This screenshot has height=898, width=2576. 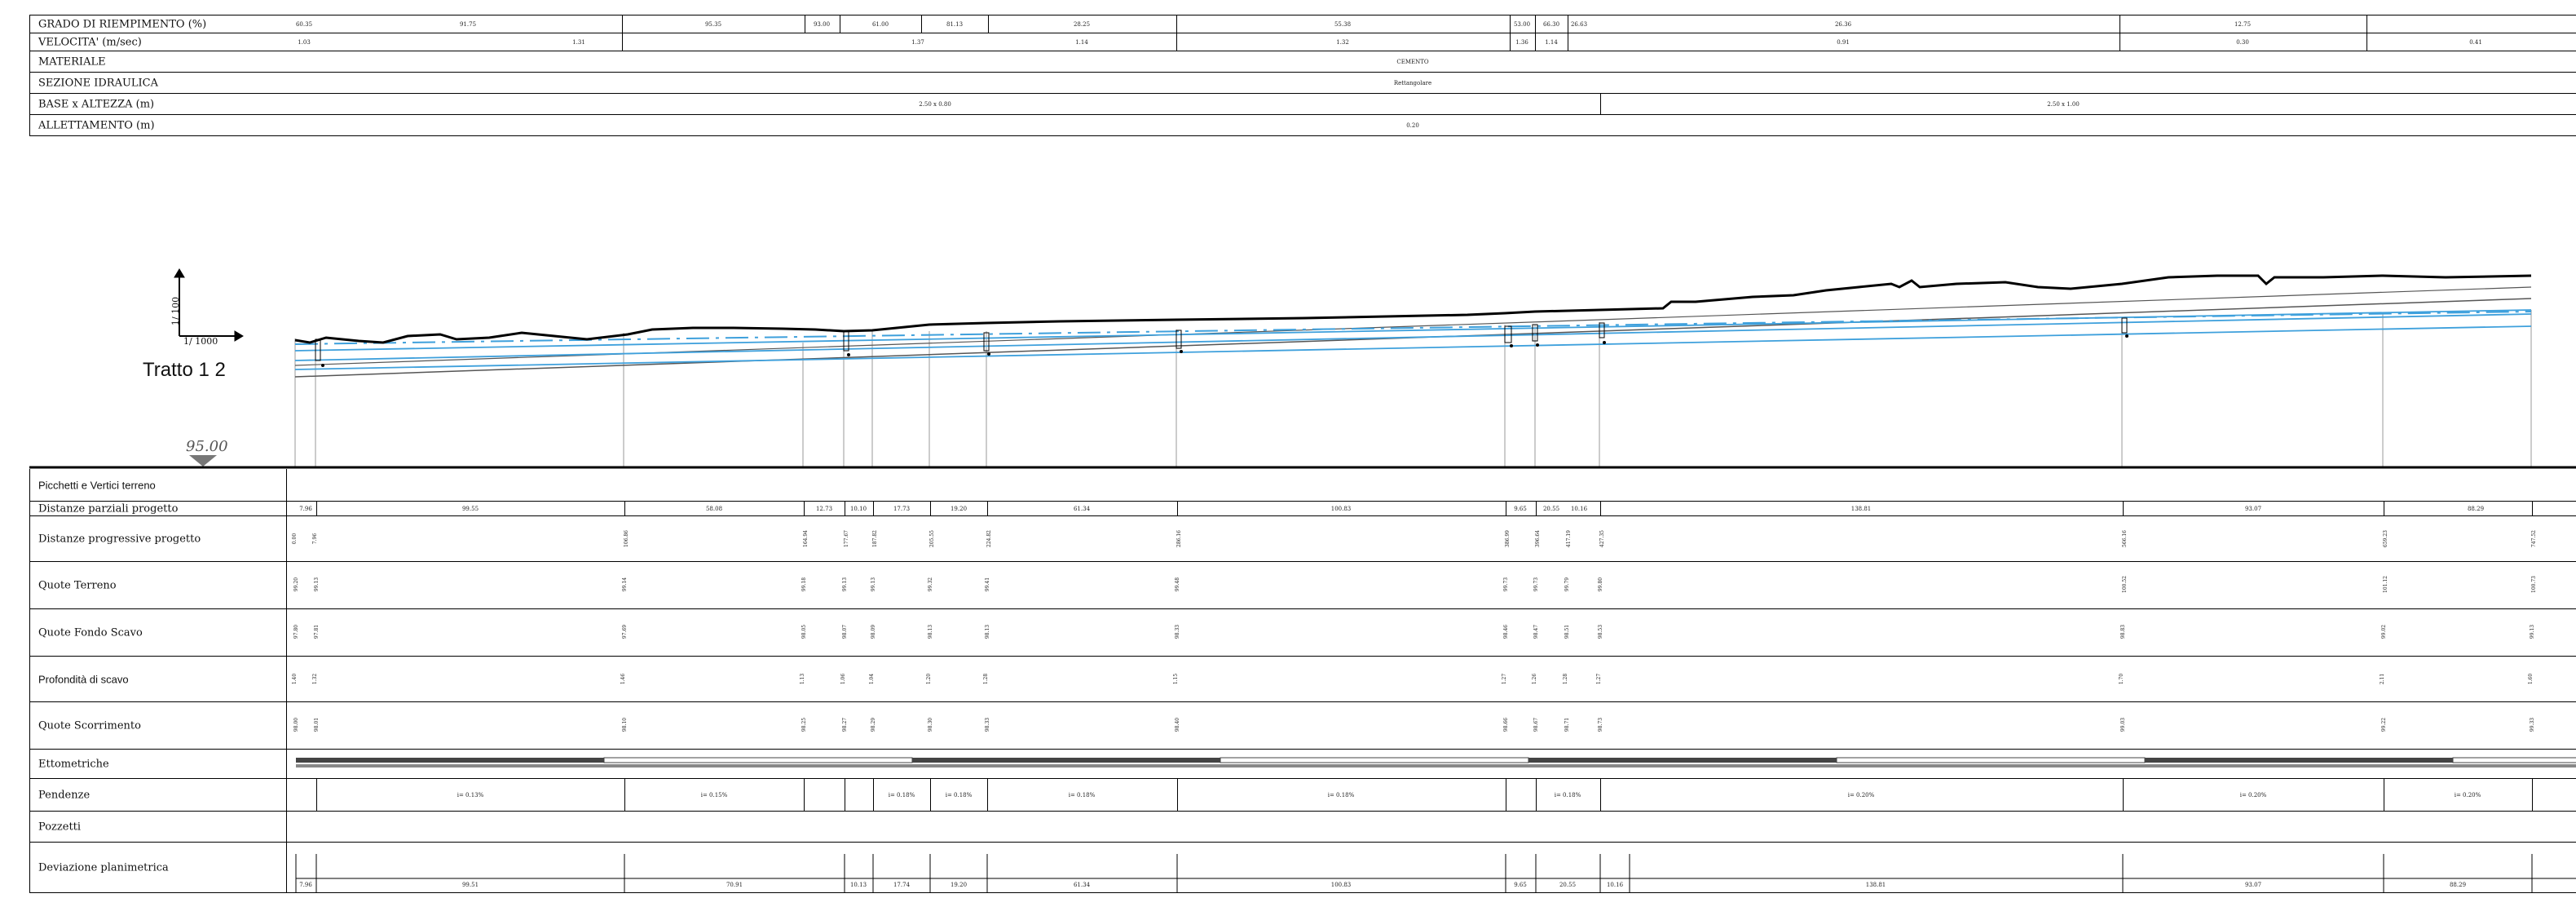 What do you see at coordinates (295, 539) in the screenshot?
I see `station-value: 0.00` at bounding box center [295, 539].